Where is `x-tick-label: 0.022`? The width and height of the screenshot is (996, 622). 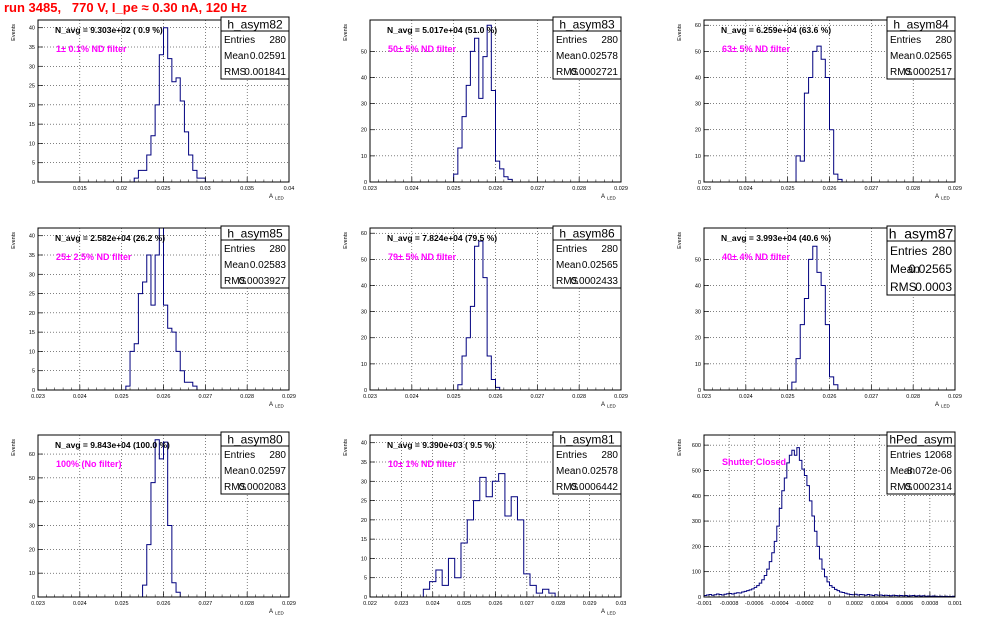
x-tick-label: 0.022 is located at coordinates (370, 604).